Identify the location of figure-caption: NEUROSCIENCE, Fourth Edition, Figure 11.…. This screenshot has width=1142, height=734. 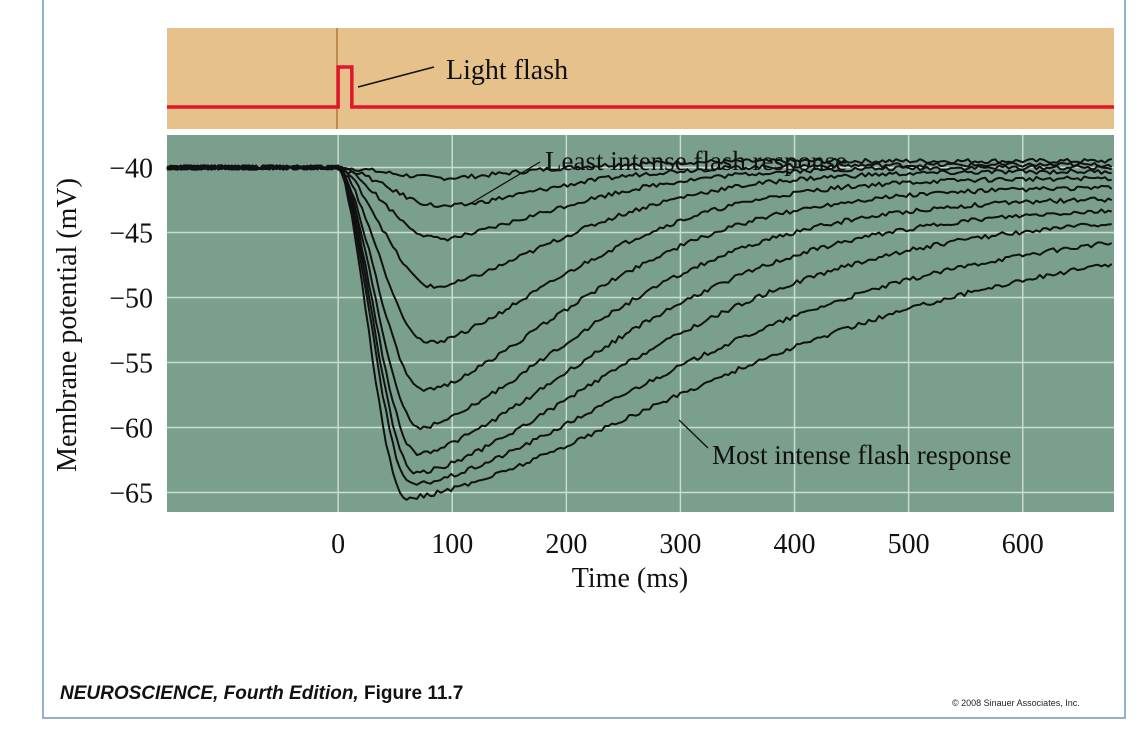
(261, 694).